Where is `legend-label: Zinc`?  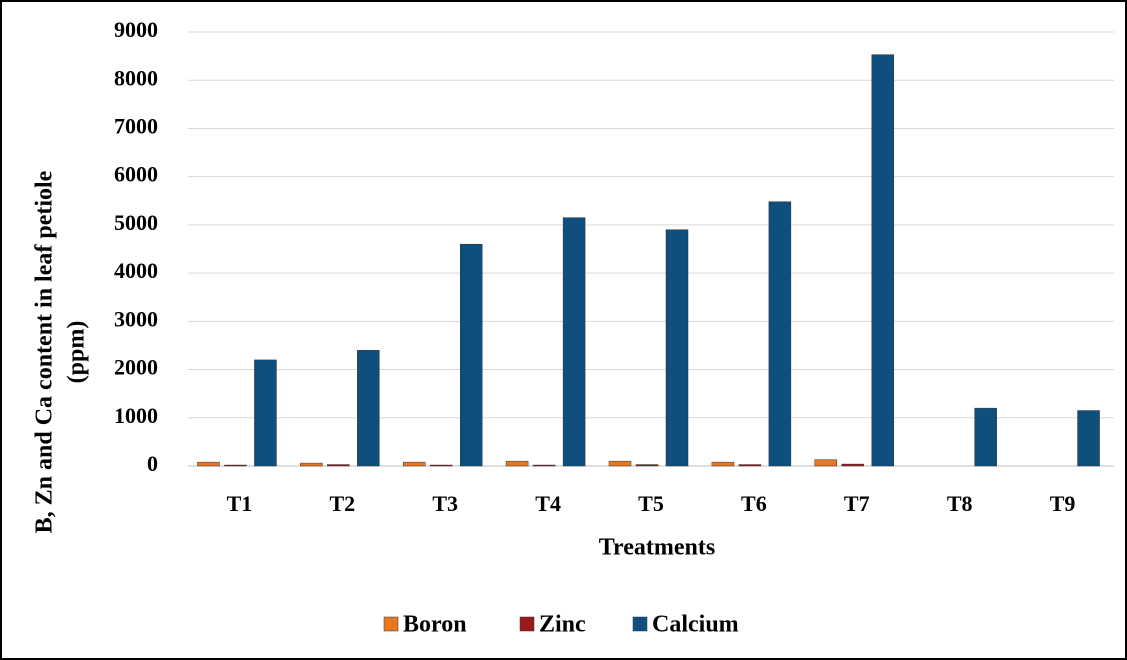
legend-label: Zinc is located at coordinates (562, 625).